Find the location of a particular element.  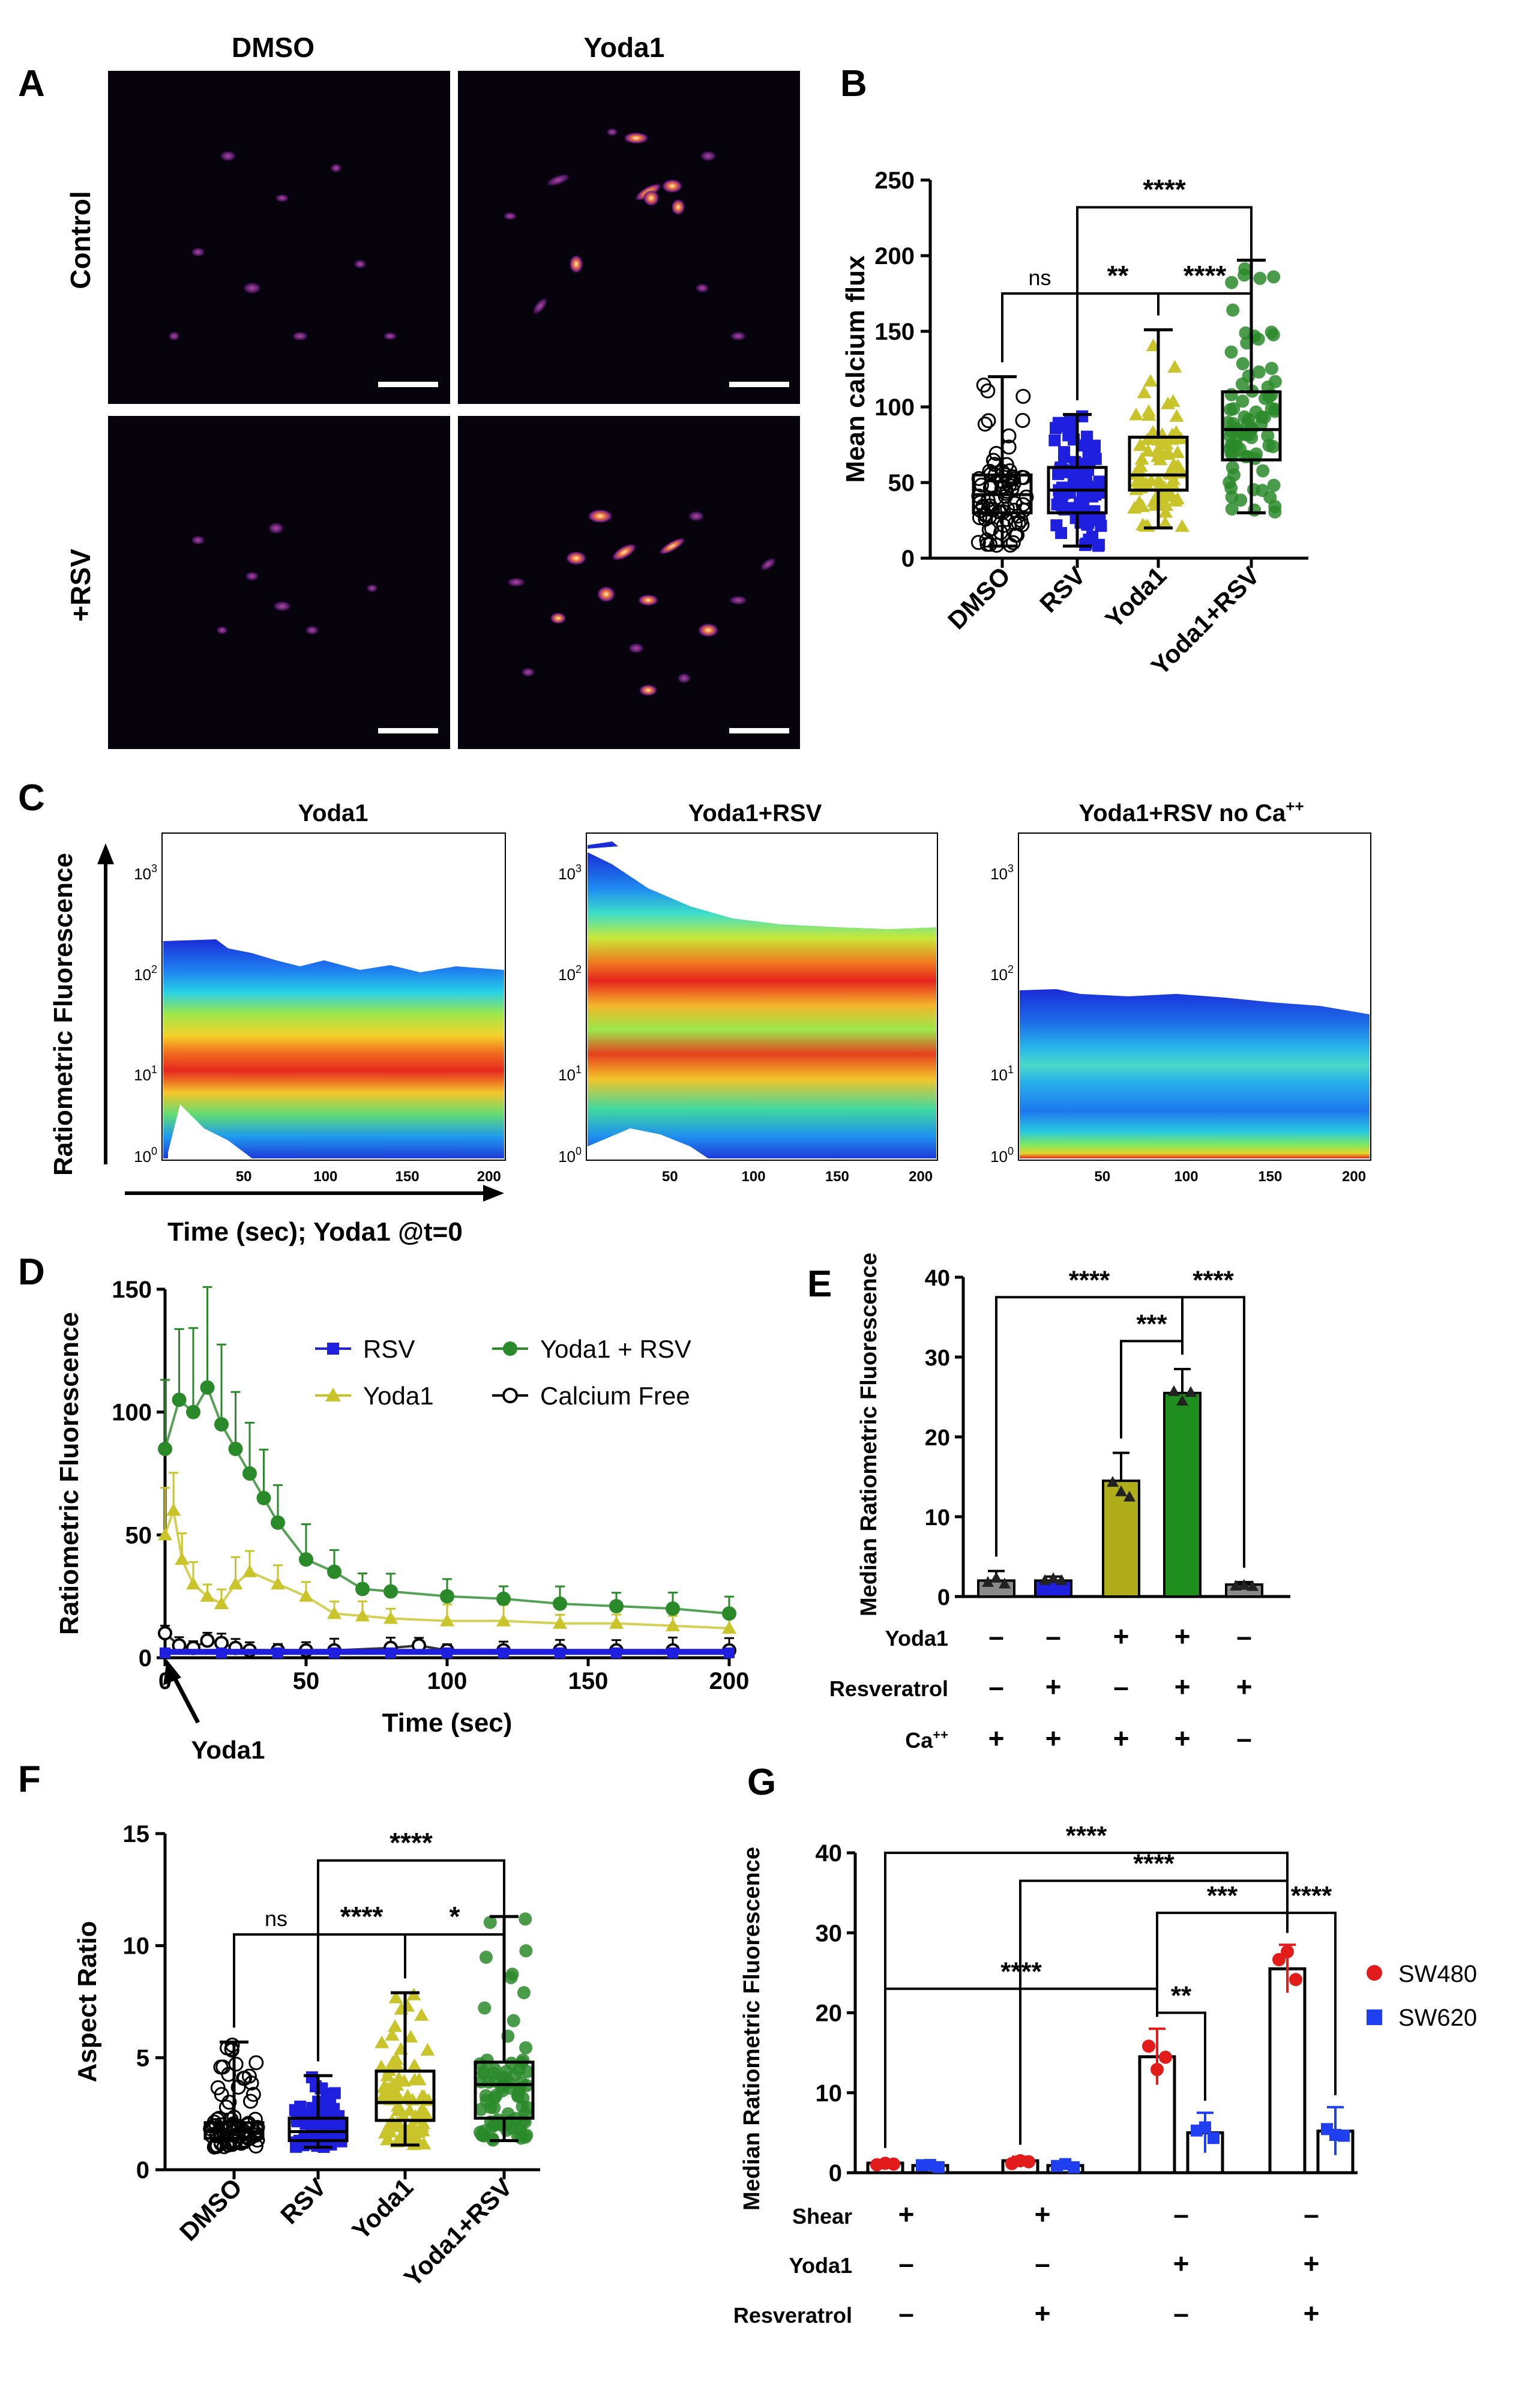

panel-letter-C: C is located at coordinates (31, 798).